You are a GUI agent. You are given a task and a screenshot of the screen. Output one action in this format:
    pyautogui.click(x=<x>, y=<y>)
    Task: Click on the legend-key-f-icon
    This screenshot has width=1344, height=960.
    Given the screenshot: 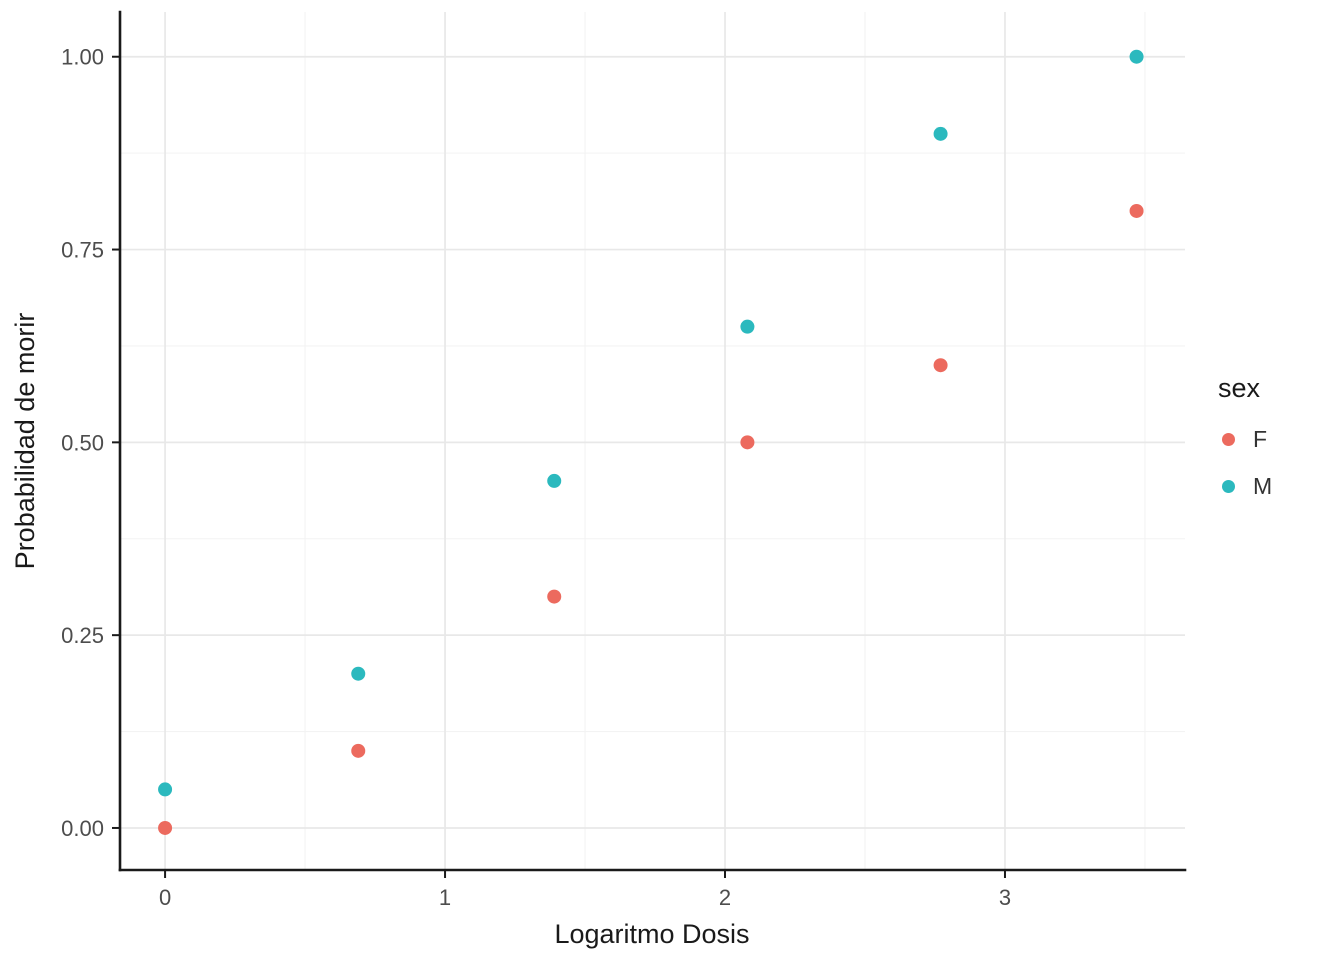 What is the action you would take?
    pyautogui.click(x=1228, y=439)
    